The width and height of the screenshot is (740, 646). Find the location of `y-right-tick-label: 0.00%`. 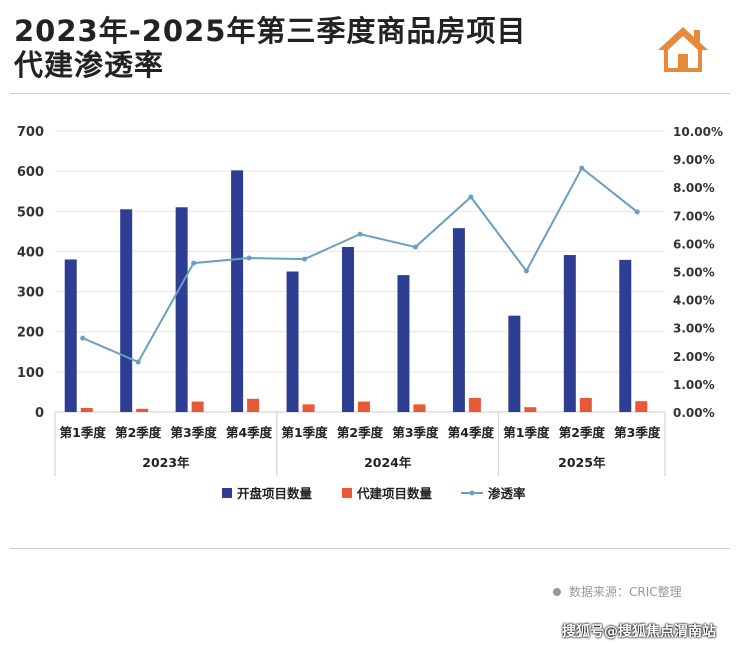

y-right-tick-label: 0.00% is located at coordinates (694, 413).